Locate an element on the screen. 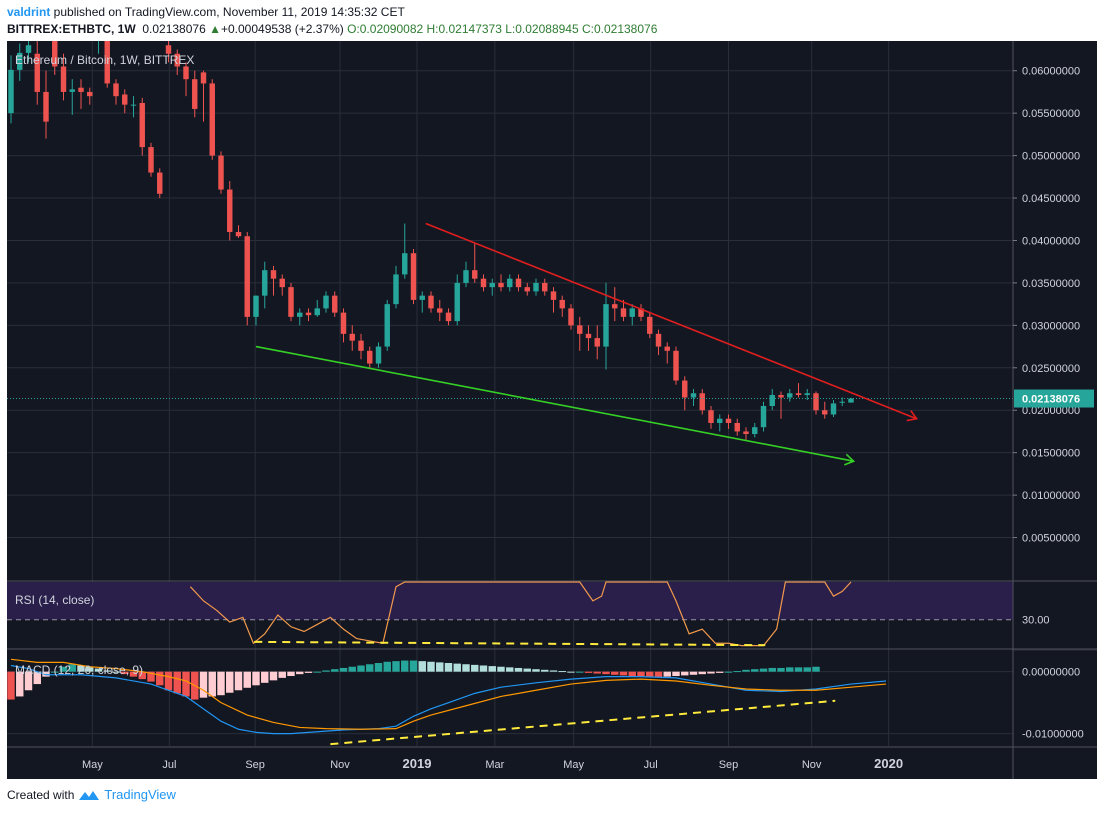 The image size is (1105, 813). price-tick-label: 0.00500000 is located at coordinates (1051, 539).